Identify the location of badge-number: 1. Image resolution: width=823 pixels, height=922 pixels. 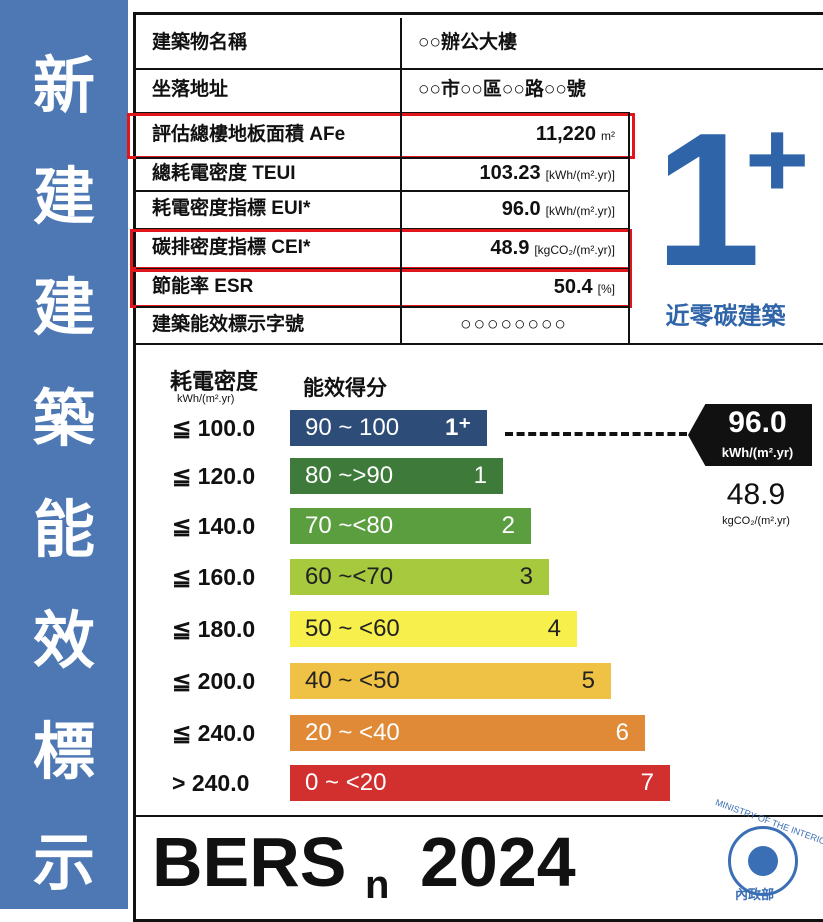
(708, 200).